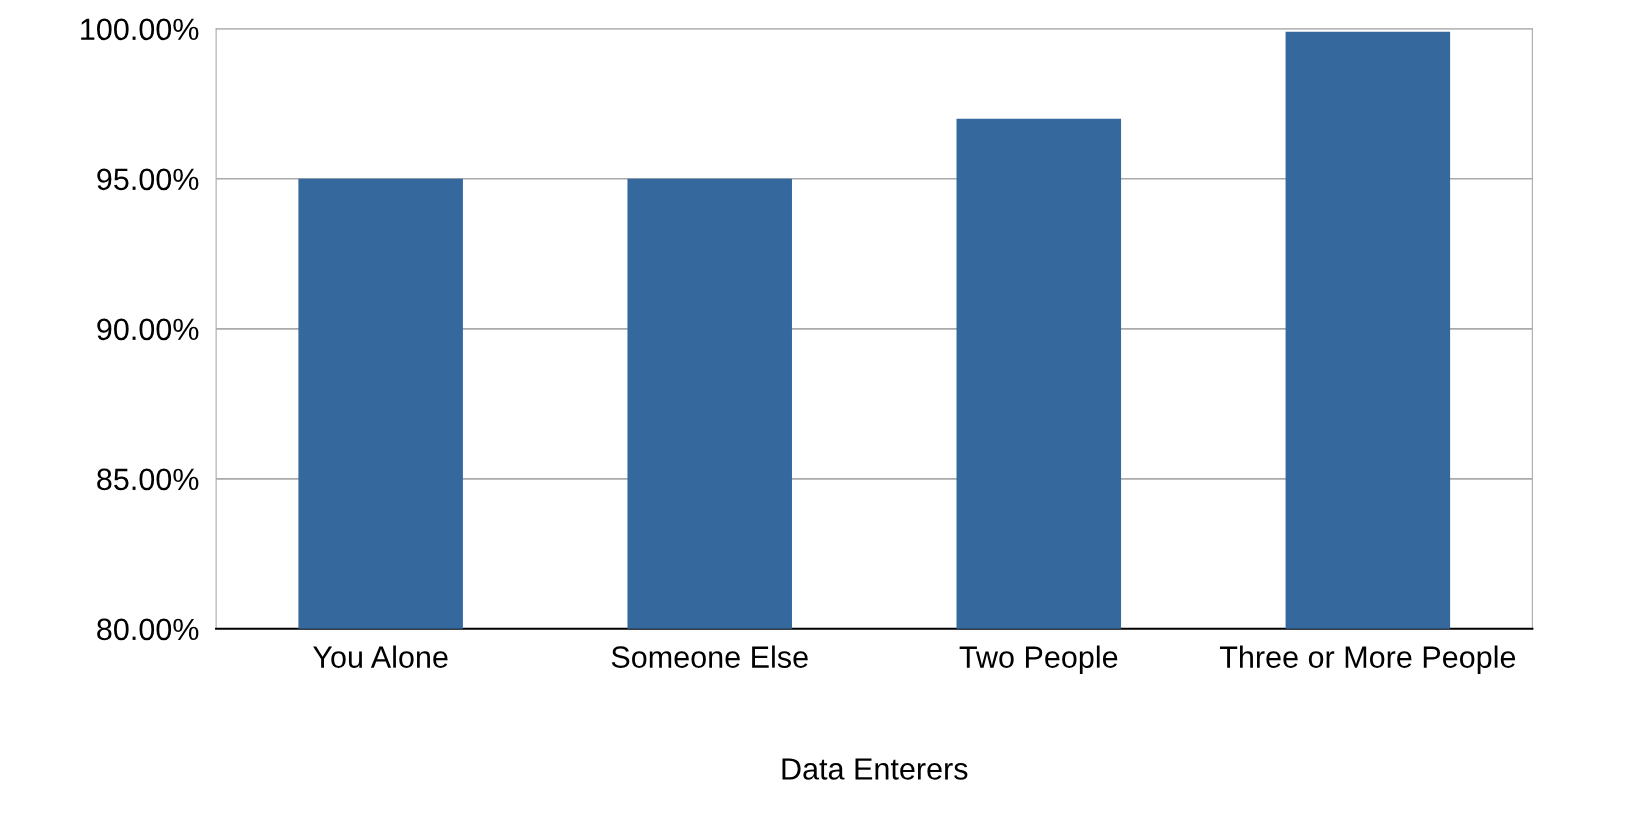 The width and height of the screenshot is (1625, 822). What do you see at coordinates (148, 179) in the screenshot?
I see `y-tick-label: 95.00%` at bounding box center [148, 179].